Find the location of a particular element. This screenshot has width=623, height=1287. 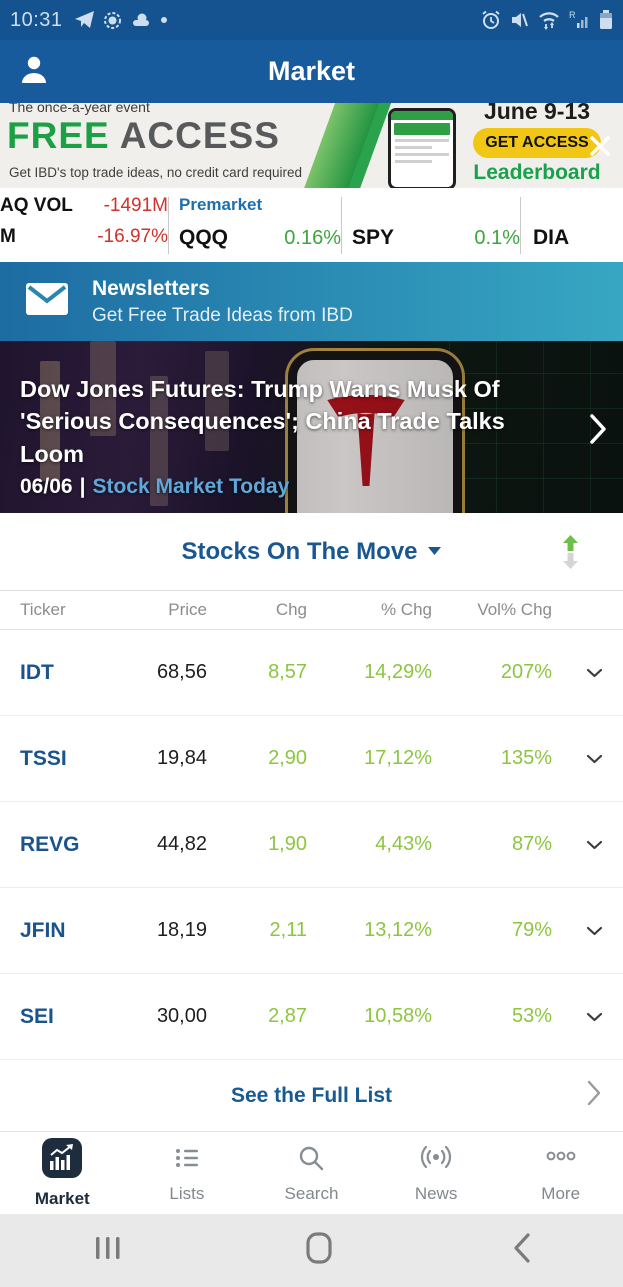

ad-date: June 9-13 is located at coordinates (537, 113).